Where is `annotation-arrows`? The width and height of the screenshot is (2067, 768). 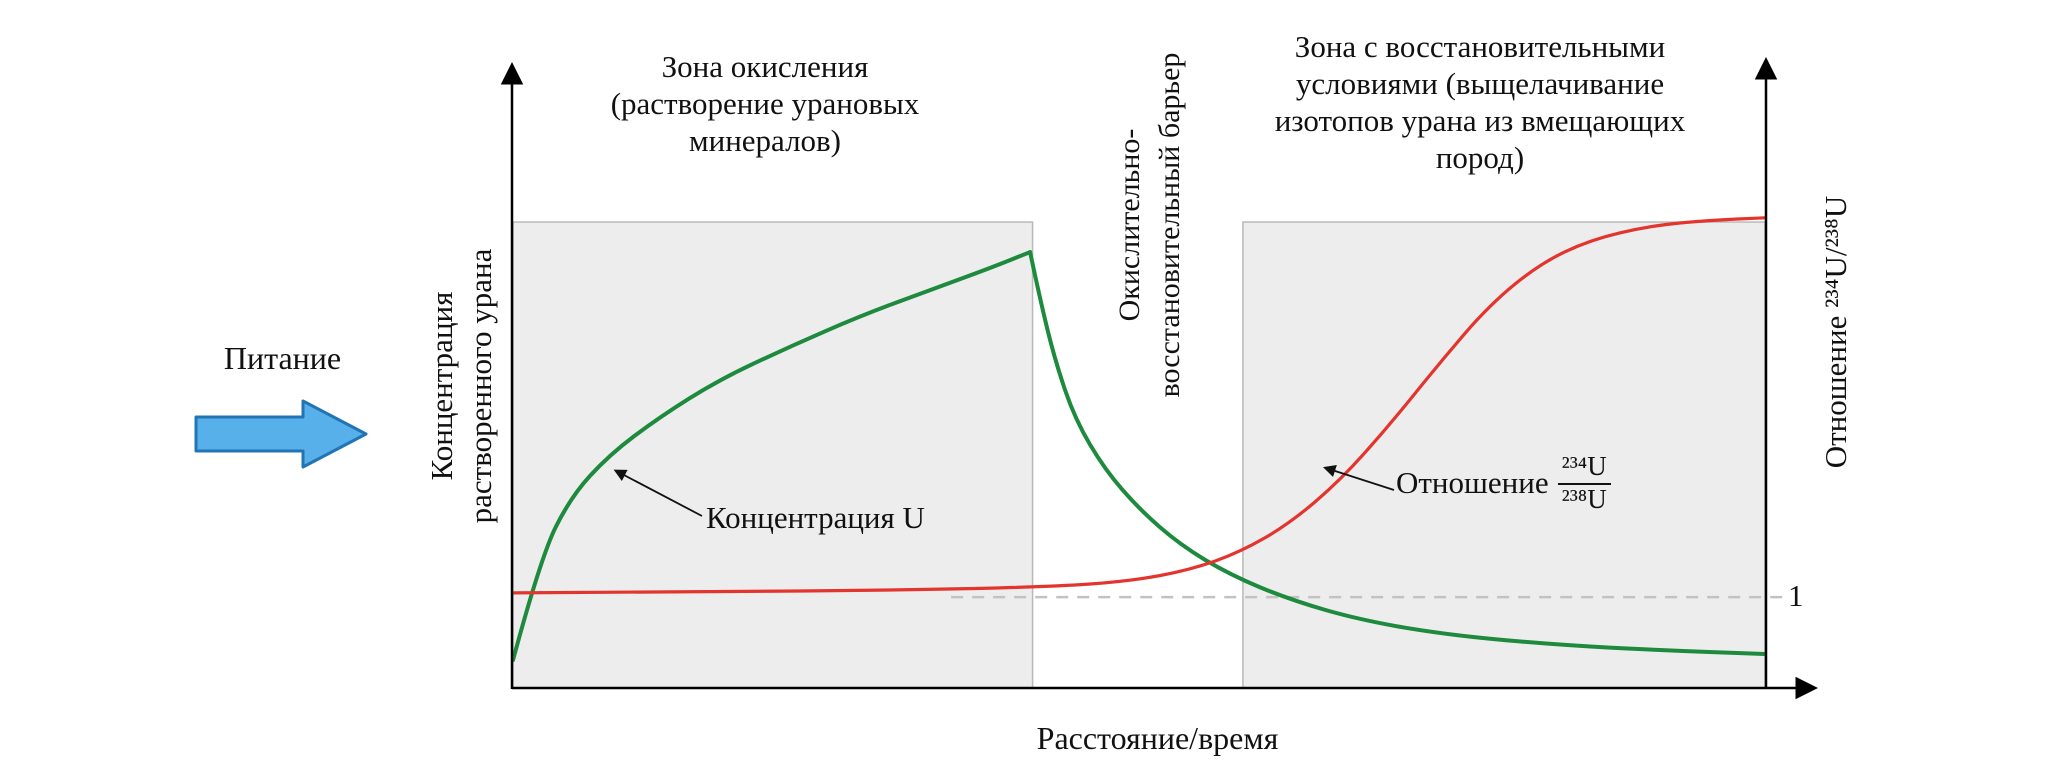
annotation-arrows is located at coordinates (1004, 490).